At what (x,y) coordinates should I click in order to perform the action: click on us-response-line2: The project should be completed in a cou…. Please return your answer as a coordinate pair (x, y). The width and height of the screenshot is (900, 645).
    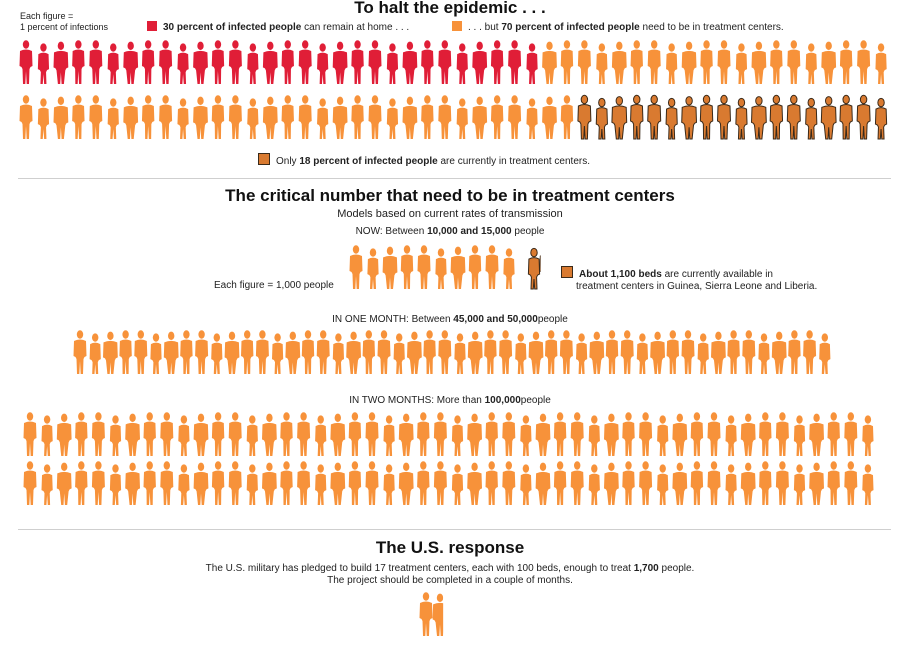
    Looking at the image, I should click on (450, 580).